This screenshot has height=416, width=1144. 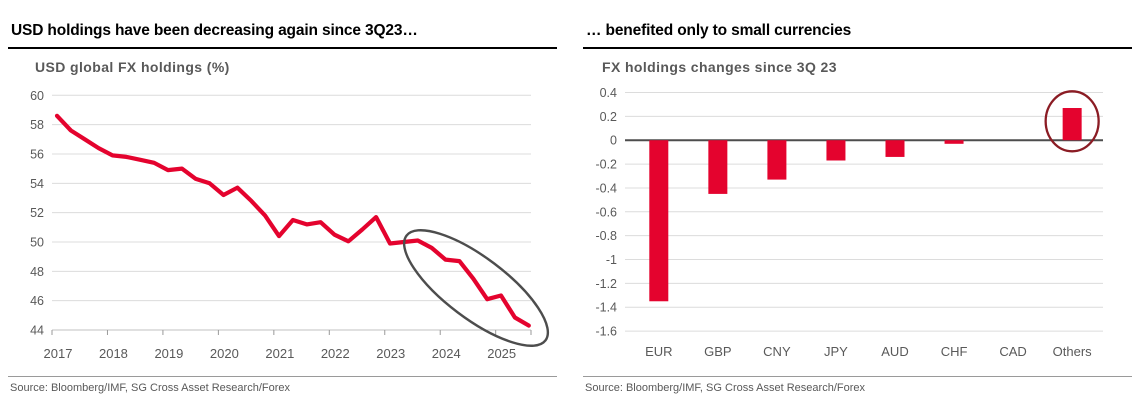 I want to click on y-tick-label--0.6: -0.6, so click(x=606, y=212).